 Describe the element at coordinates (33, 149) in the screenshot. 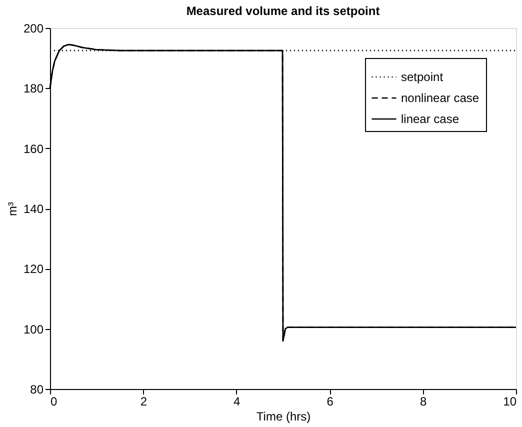

I see `y-tick-label: 160` at that location.